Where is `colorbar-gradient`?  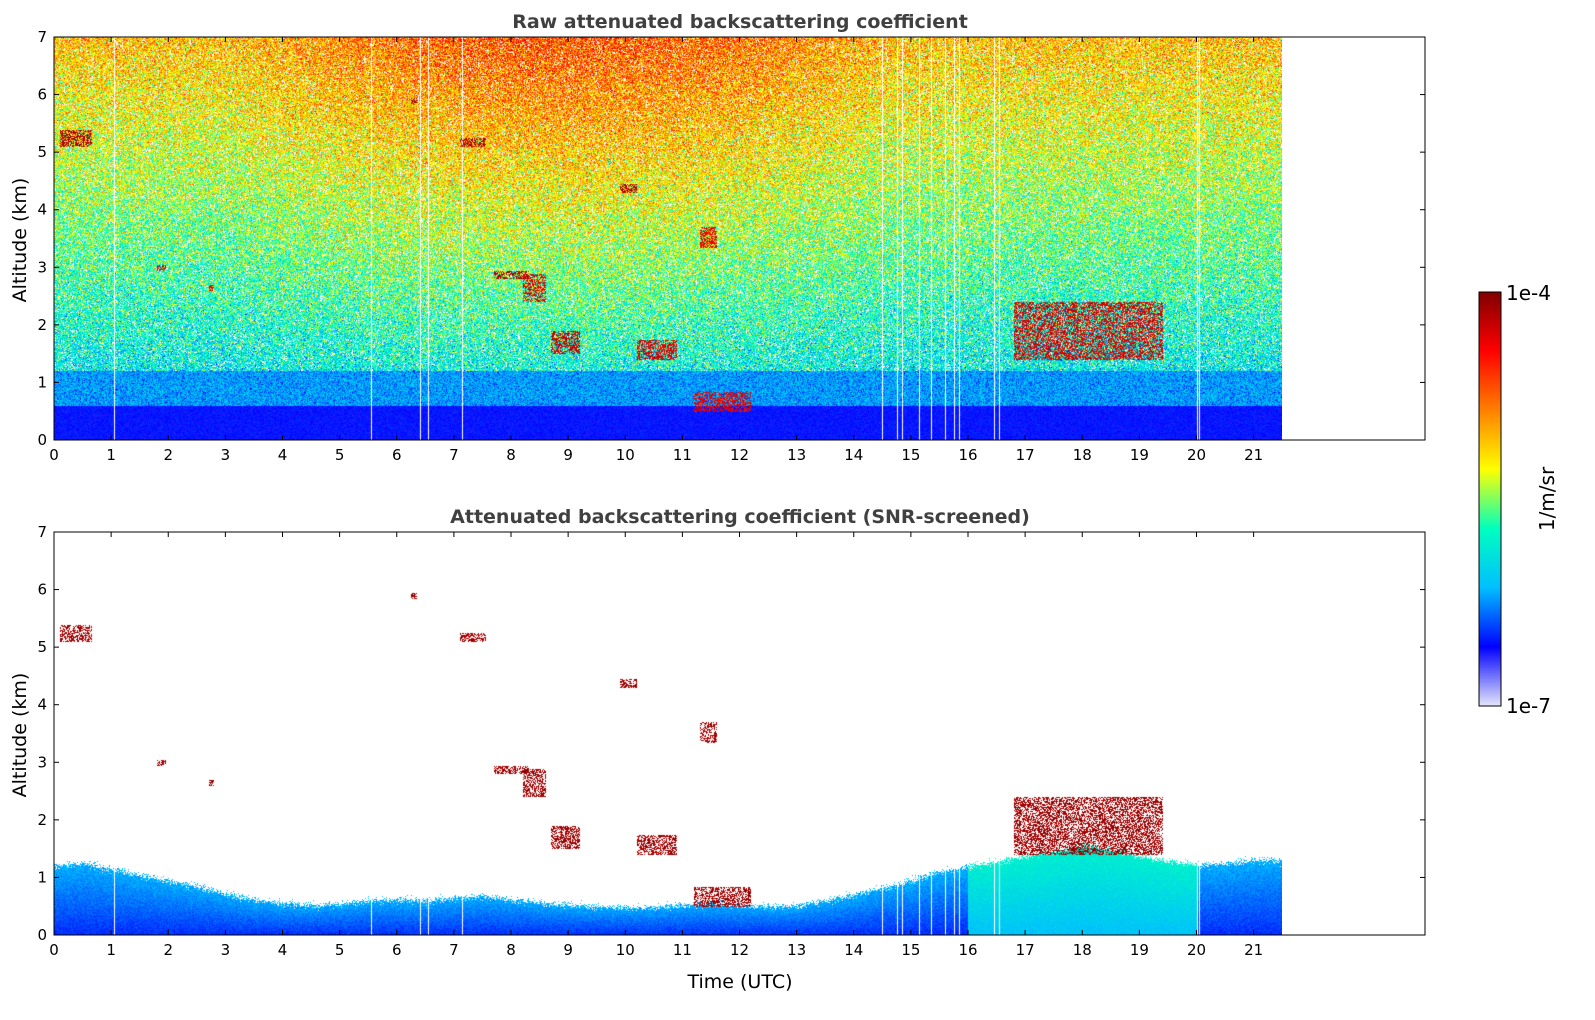
colorbar-gradient is located at coordinates (1490, 499).